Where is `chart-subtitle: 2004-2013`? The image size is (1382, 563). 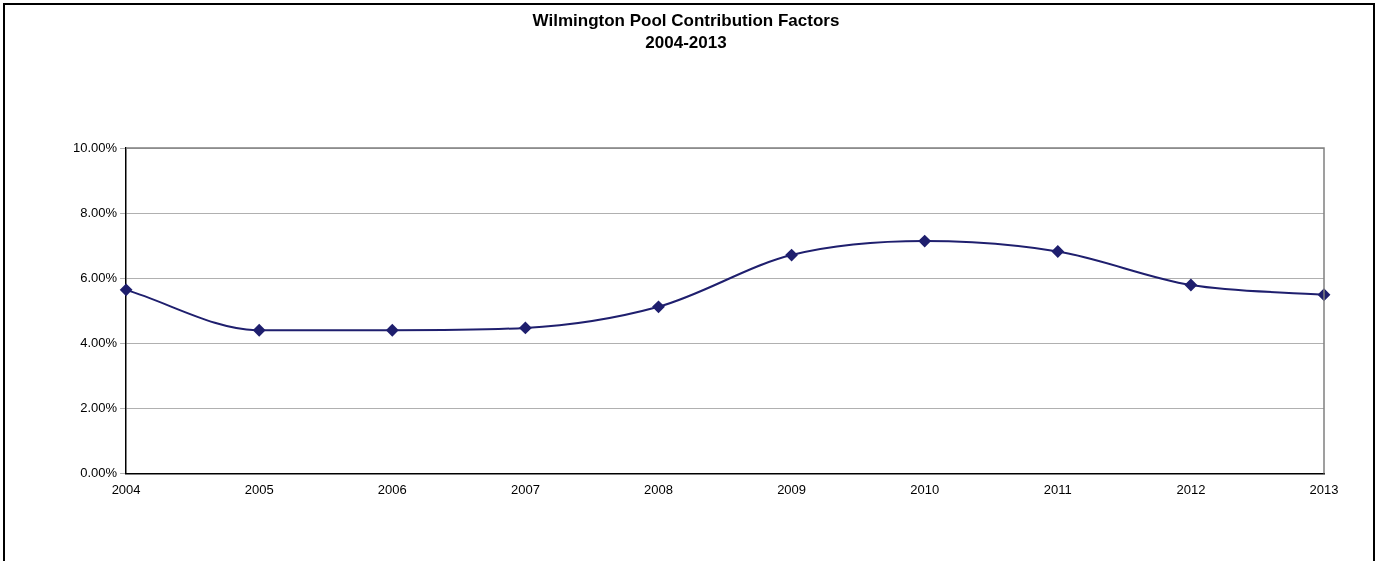
chart-subtitle: 2004-2013 is located at coordinates (686, 43).